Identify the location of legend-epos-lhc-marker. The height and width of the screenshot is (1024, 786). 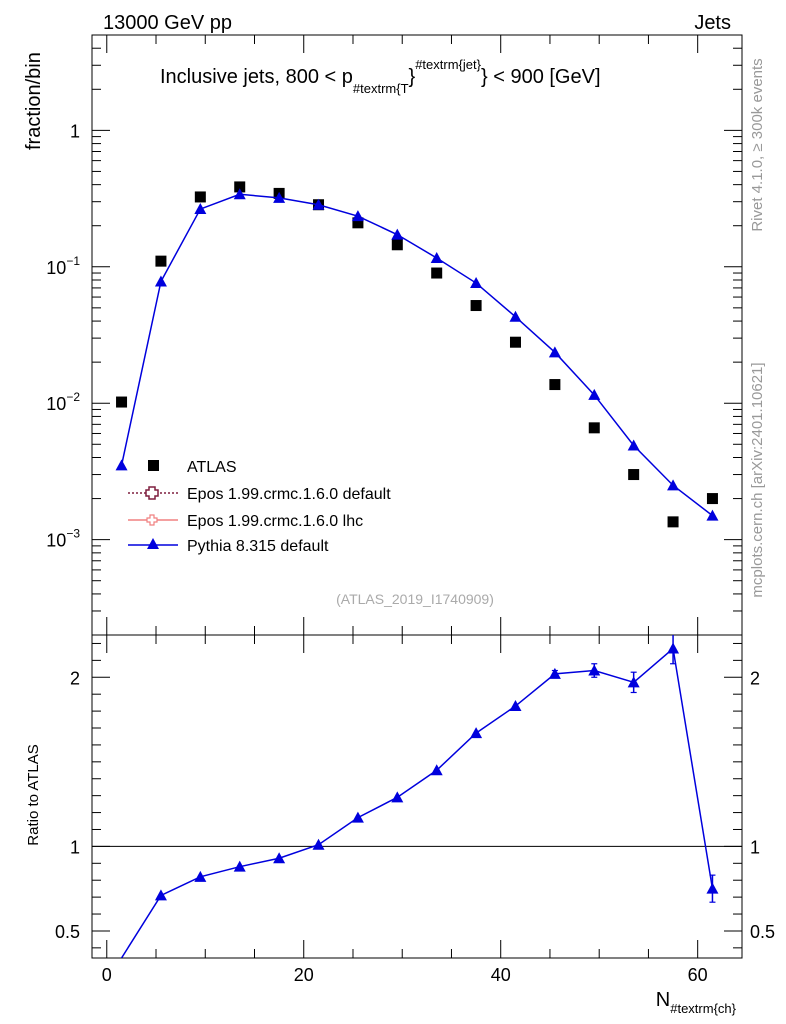
(153, 520).